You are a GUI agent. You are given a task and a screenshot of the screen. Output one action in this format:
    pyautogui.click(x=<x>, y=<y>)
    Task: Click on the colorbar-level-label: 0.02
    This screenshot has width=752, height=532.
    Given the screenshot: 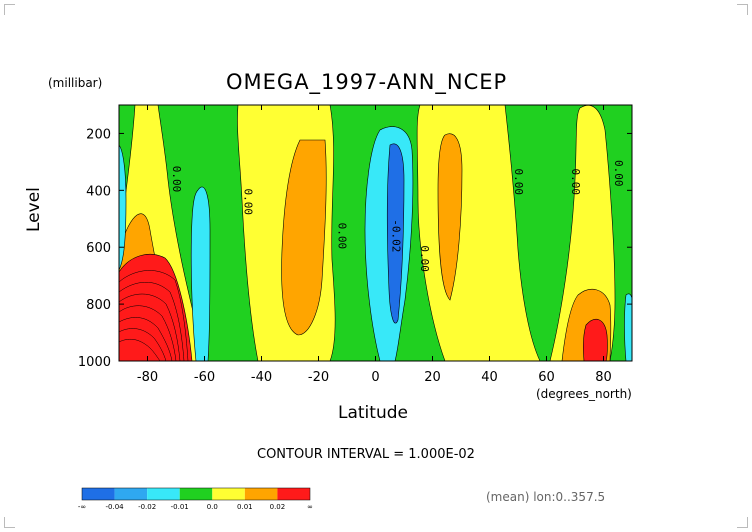 What is the action you would take?
    pyautogui.click(x=278, y=507)
    